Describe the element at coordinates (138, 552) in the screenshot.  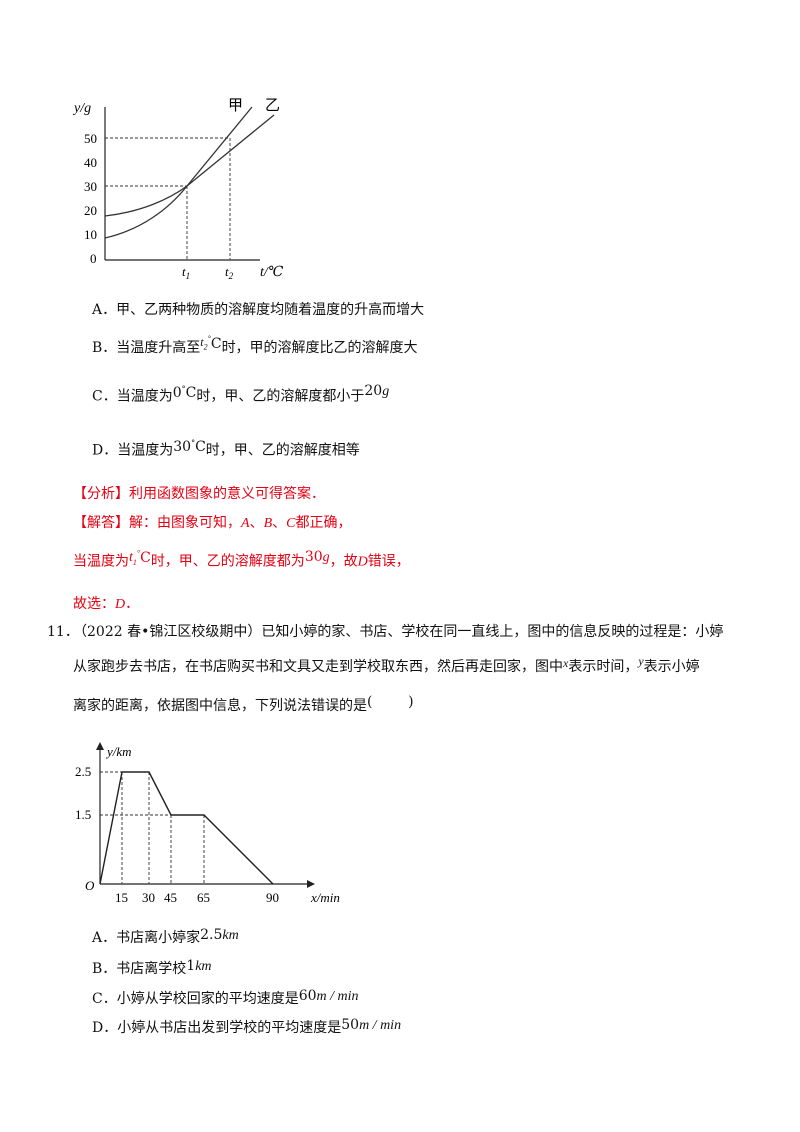
I see `analysis-line3-sup: °` at that location.